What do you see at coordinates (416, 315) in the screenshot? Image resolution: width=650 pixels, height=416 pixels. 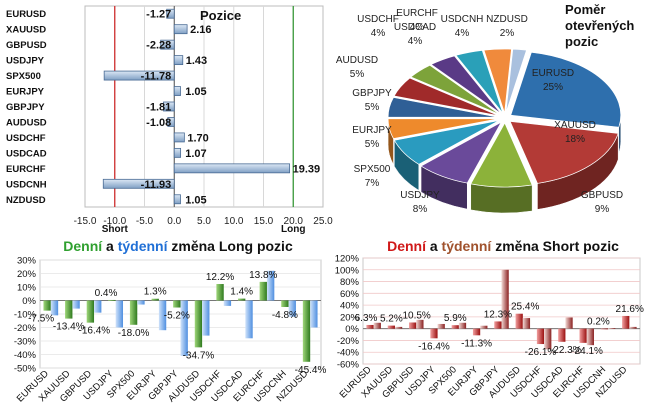 I see `short-change-chart-data-label: 10.5%` at bounding box center [416, 315].